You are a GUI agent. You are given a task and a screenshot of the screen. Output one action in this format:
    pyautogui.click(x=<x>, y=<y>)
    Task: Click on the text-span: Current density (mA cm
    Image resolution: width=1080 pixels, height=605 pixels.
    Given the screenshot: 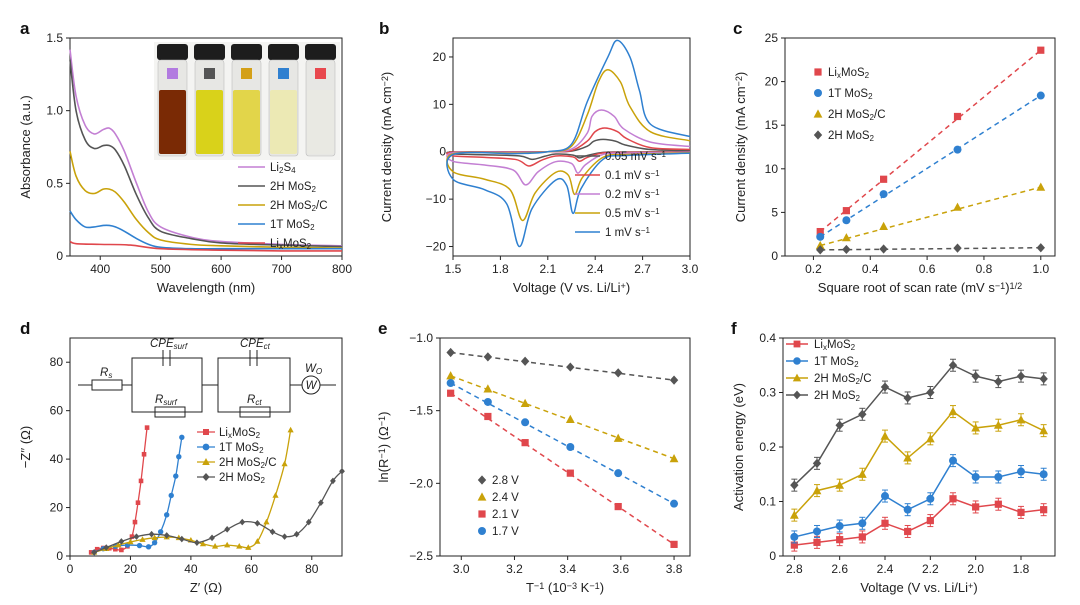 What is the action you would take?
    pyautogui.click(x=386, y=154)
    